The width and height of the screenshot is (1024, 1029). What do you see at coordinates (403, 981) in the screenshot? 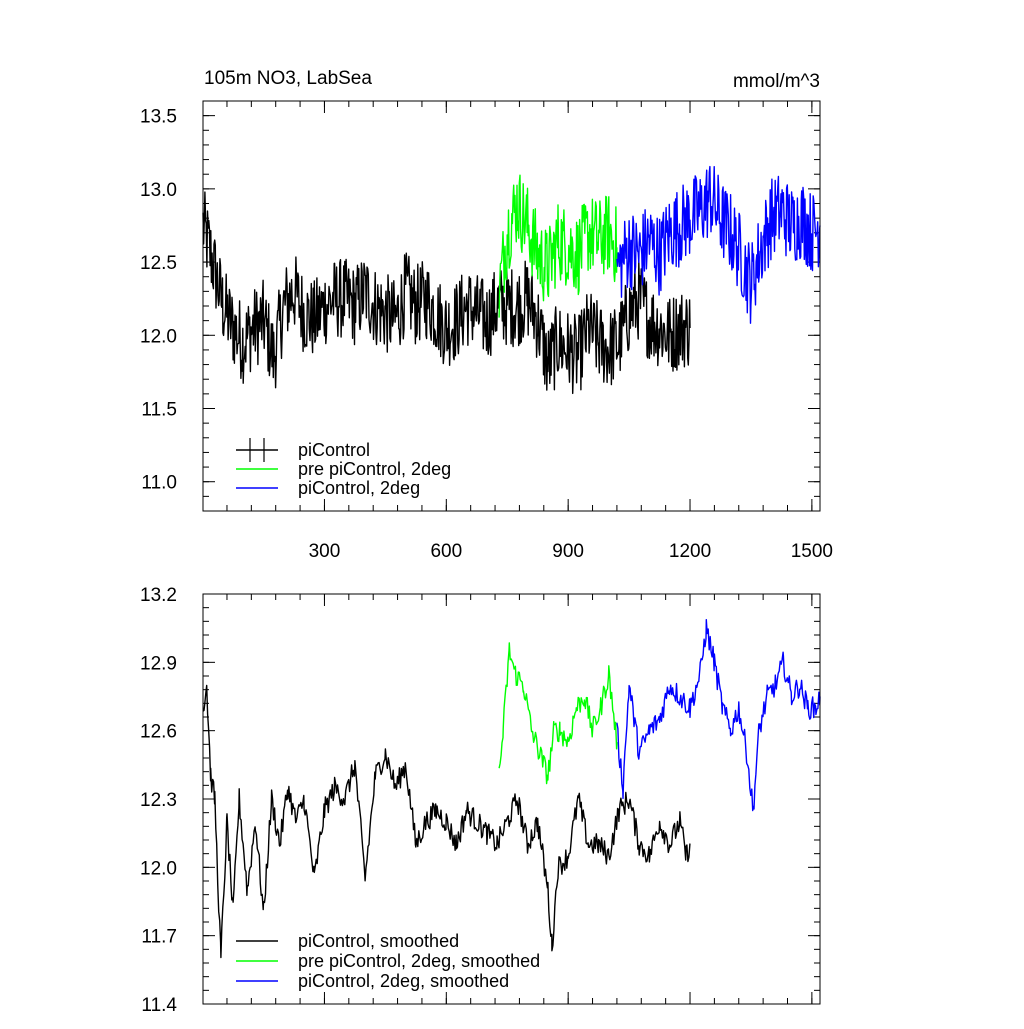
I see `legend-label: piControl, 2deg, smoothed` at bounding box center [403, 981].